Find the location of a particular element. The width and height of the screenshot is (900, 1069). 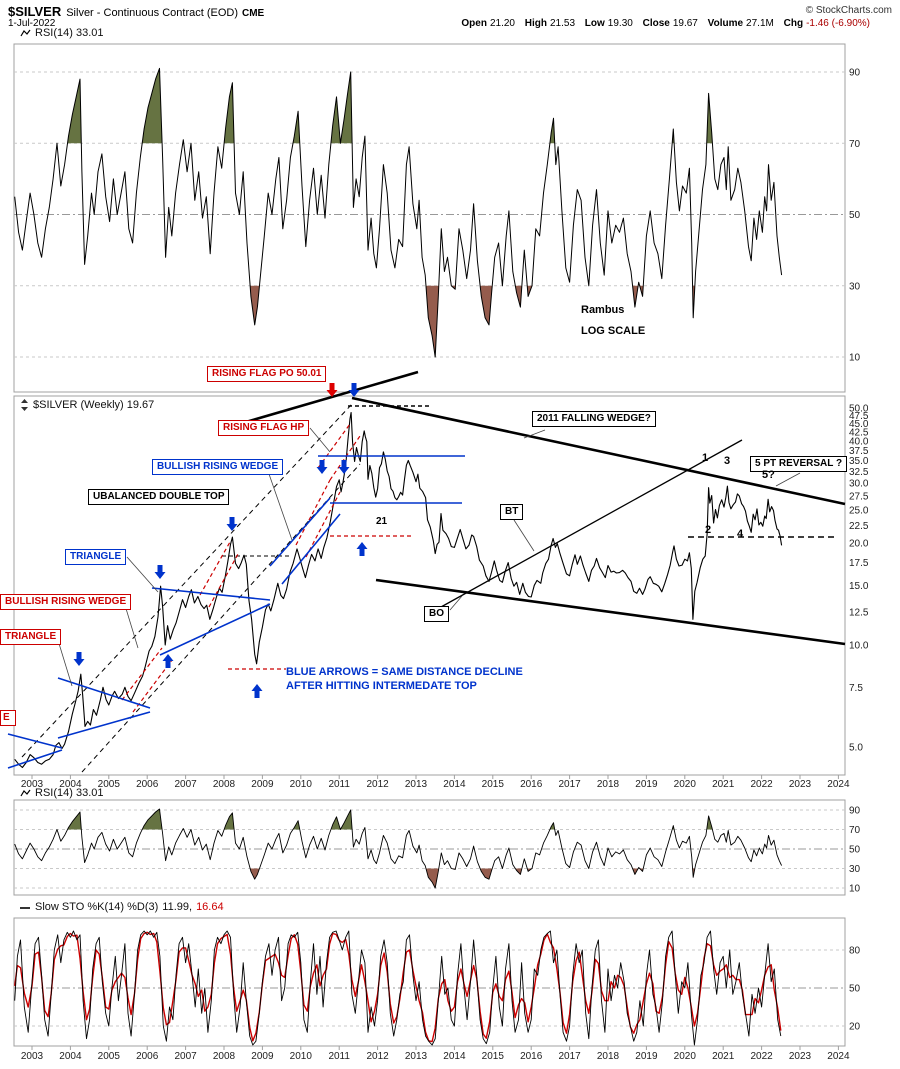

year-label: 2020 is located at coordinates (685, 1056).